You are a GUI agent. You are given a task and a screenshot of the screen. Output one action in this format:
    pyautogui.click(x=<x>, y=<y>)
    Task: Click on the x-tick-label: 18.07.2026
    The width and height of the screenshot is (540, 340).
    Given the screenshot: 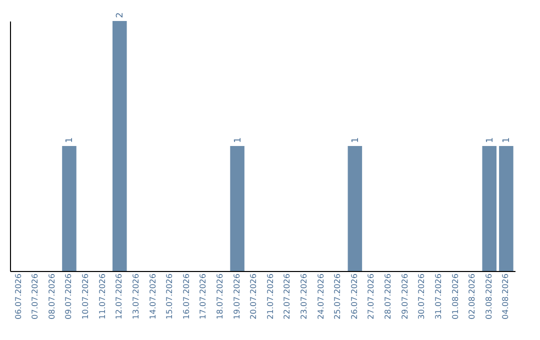 What is the action you would take?
    pyautogui.click(x=219, y=297)
    